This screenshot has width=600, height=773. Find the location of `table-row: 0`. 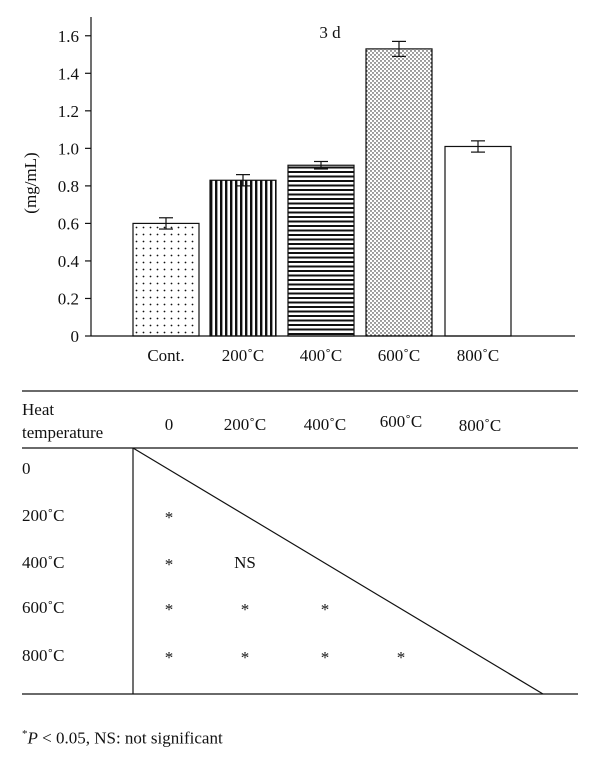

table-row: 0 is located at coordinates (26, 468).